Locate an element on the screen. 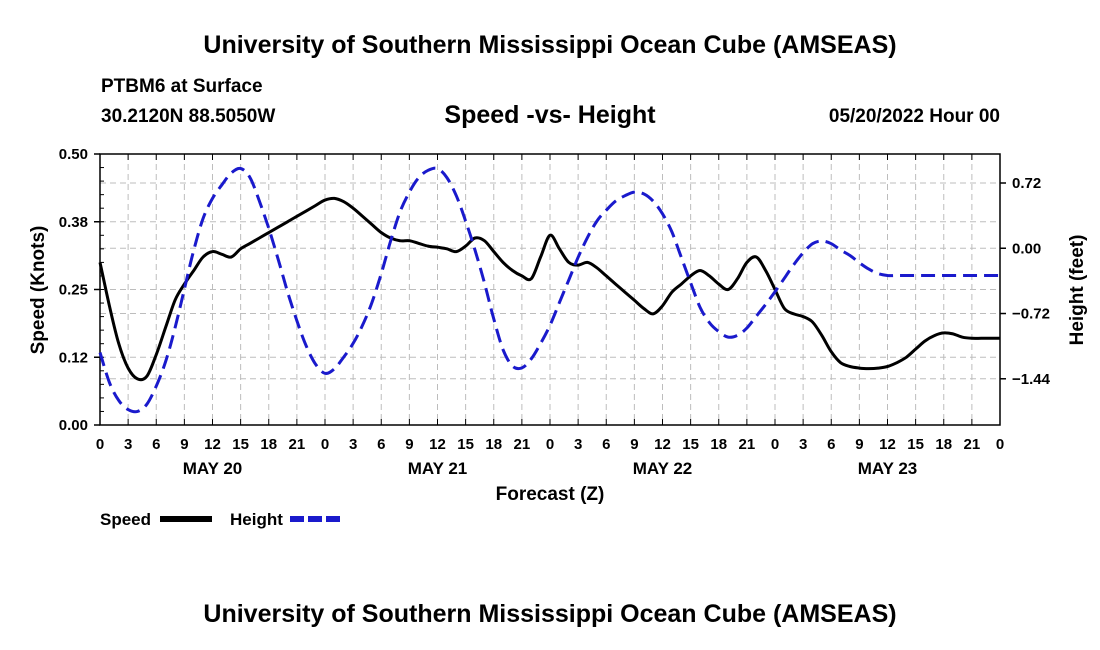  legend: Speed Height is located at coordinates (221, 519).